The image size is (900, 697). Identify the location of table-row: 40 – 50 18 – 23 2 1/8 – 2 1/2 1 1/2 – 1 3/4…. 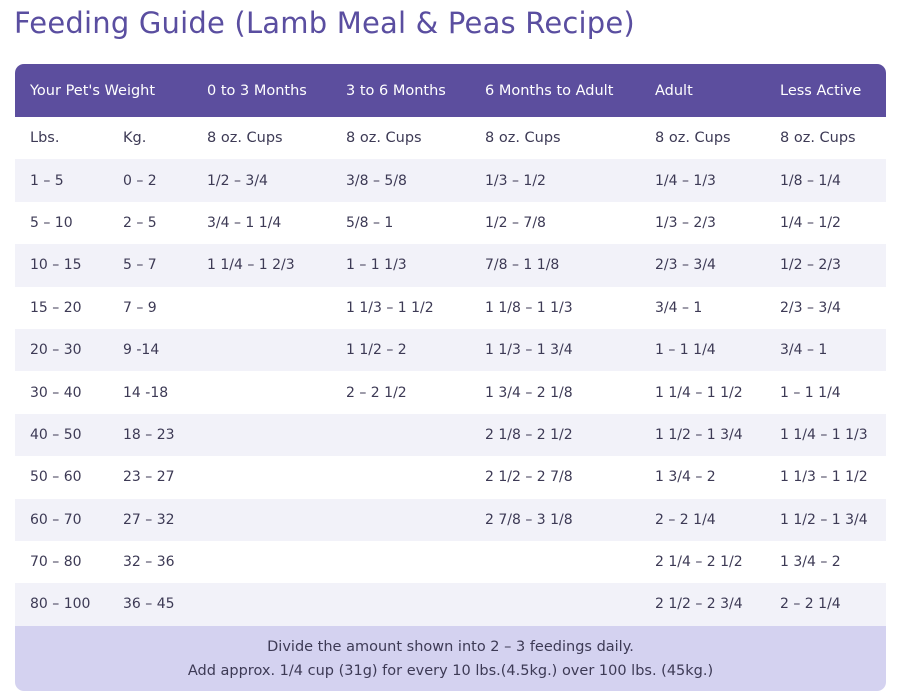
(450, 435).